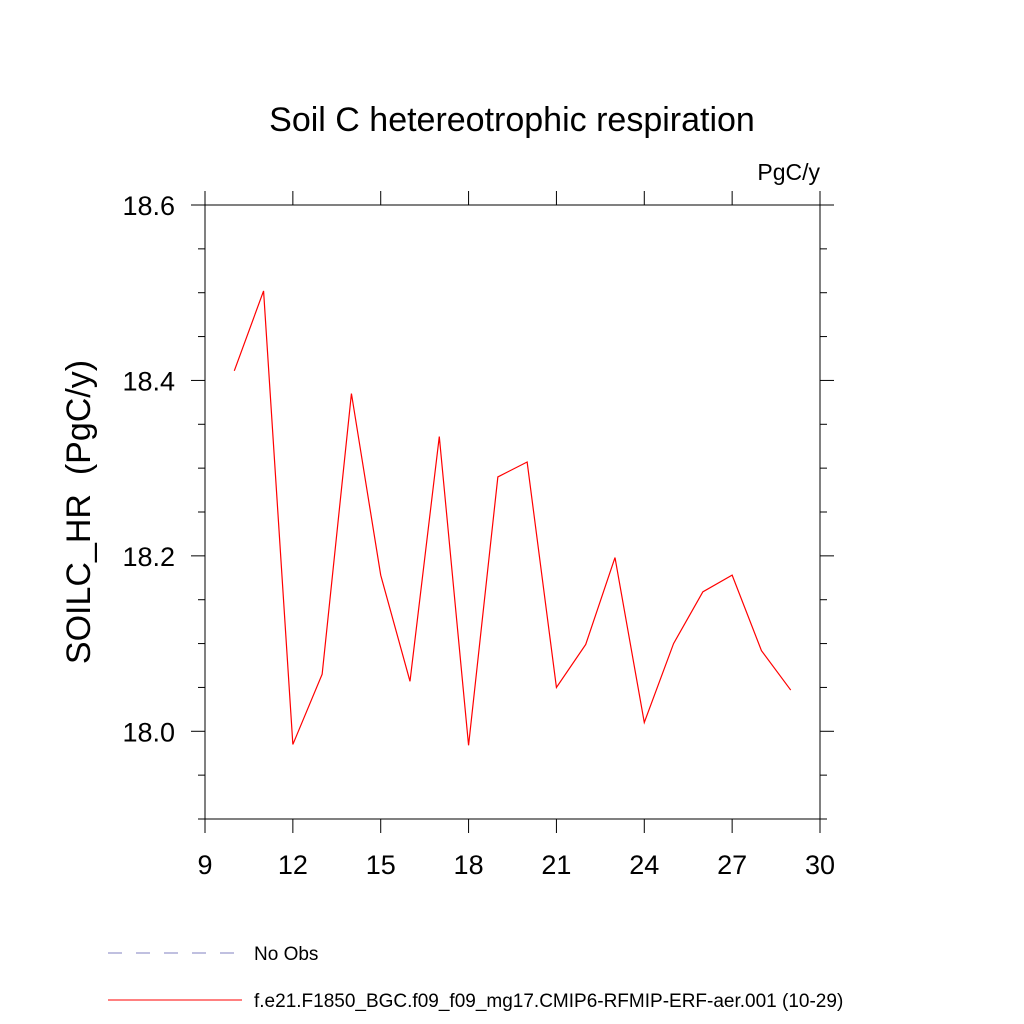 This screenshot has height=1024, width=1024. Describe the element at coordinates (148, 557) in the screenshot. I see `y-tick-label: 18.2` at that location.